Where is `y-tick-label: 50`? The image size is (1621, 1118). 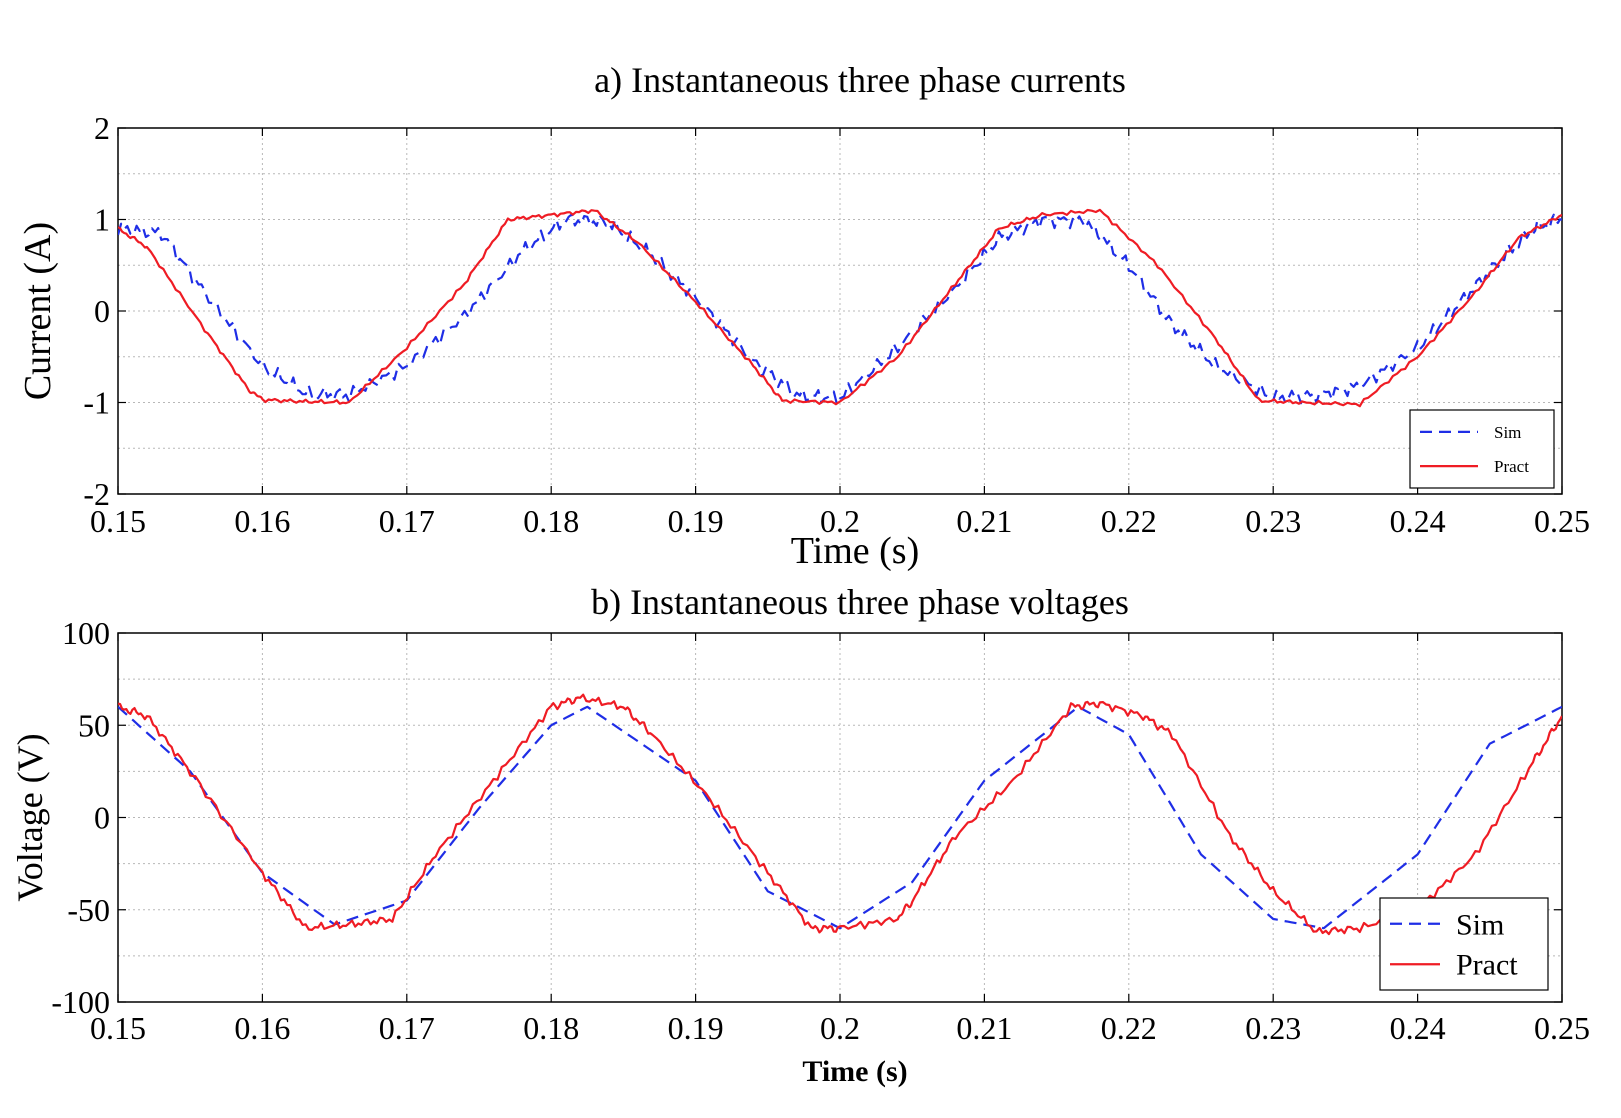
y-tick-label: 50 is located at coordinates (94, 725).